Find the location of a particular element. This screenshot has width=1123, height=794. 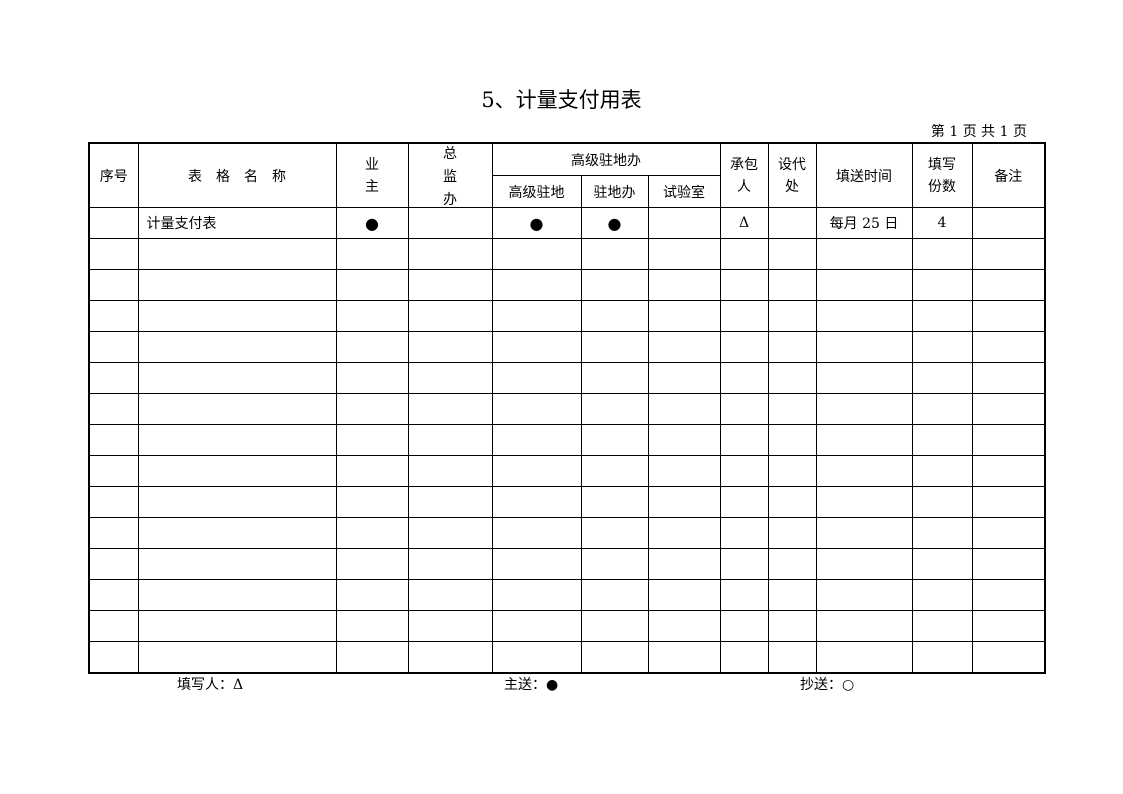

footer-filler: 填写人：Δ is located at coordinates (210, 685).